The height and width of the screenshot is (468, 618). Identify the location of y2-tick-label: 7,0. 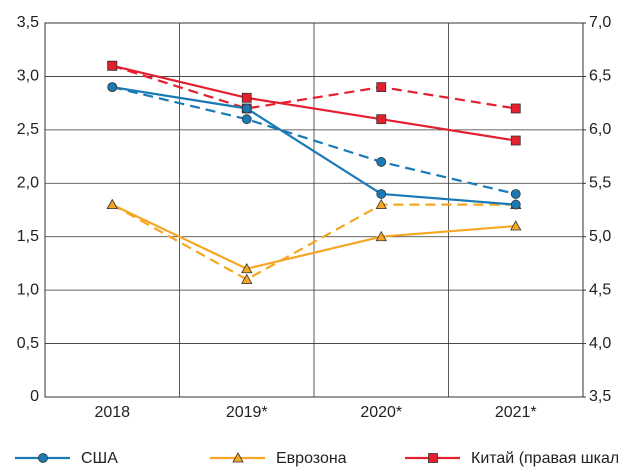
(600, 22).